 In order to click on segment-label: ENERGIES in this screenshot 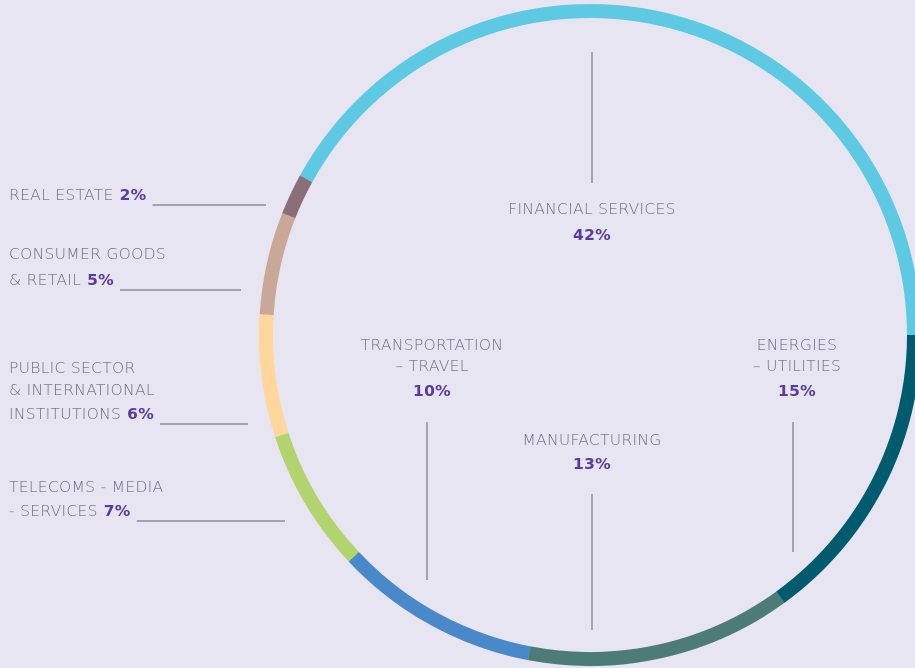, I will do `click(797, 345)`.